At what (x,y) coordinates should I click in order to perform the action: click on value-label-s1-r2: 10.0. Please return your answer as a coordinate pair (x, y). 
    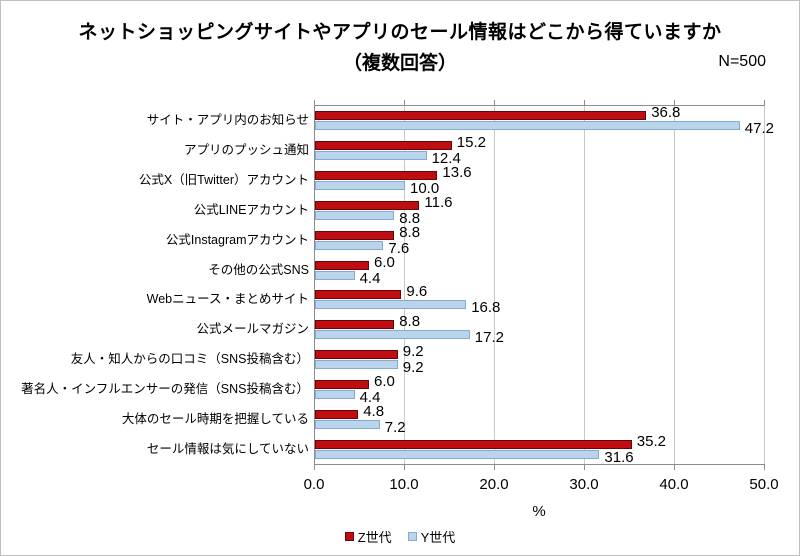
    Looking at the image, I should click on (425, 188).